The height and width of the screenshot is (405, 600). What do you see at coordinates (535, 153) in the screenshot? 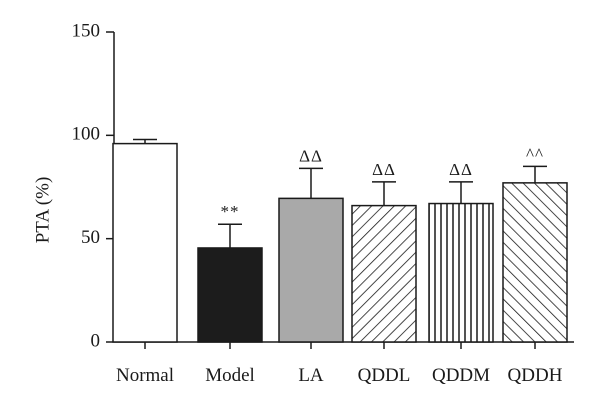
I see `significance-label-qddh: ^^` at bounding box center [535, 153].